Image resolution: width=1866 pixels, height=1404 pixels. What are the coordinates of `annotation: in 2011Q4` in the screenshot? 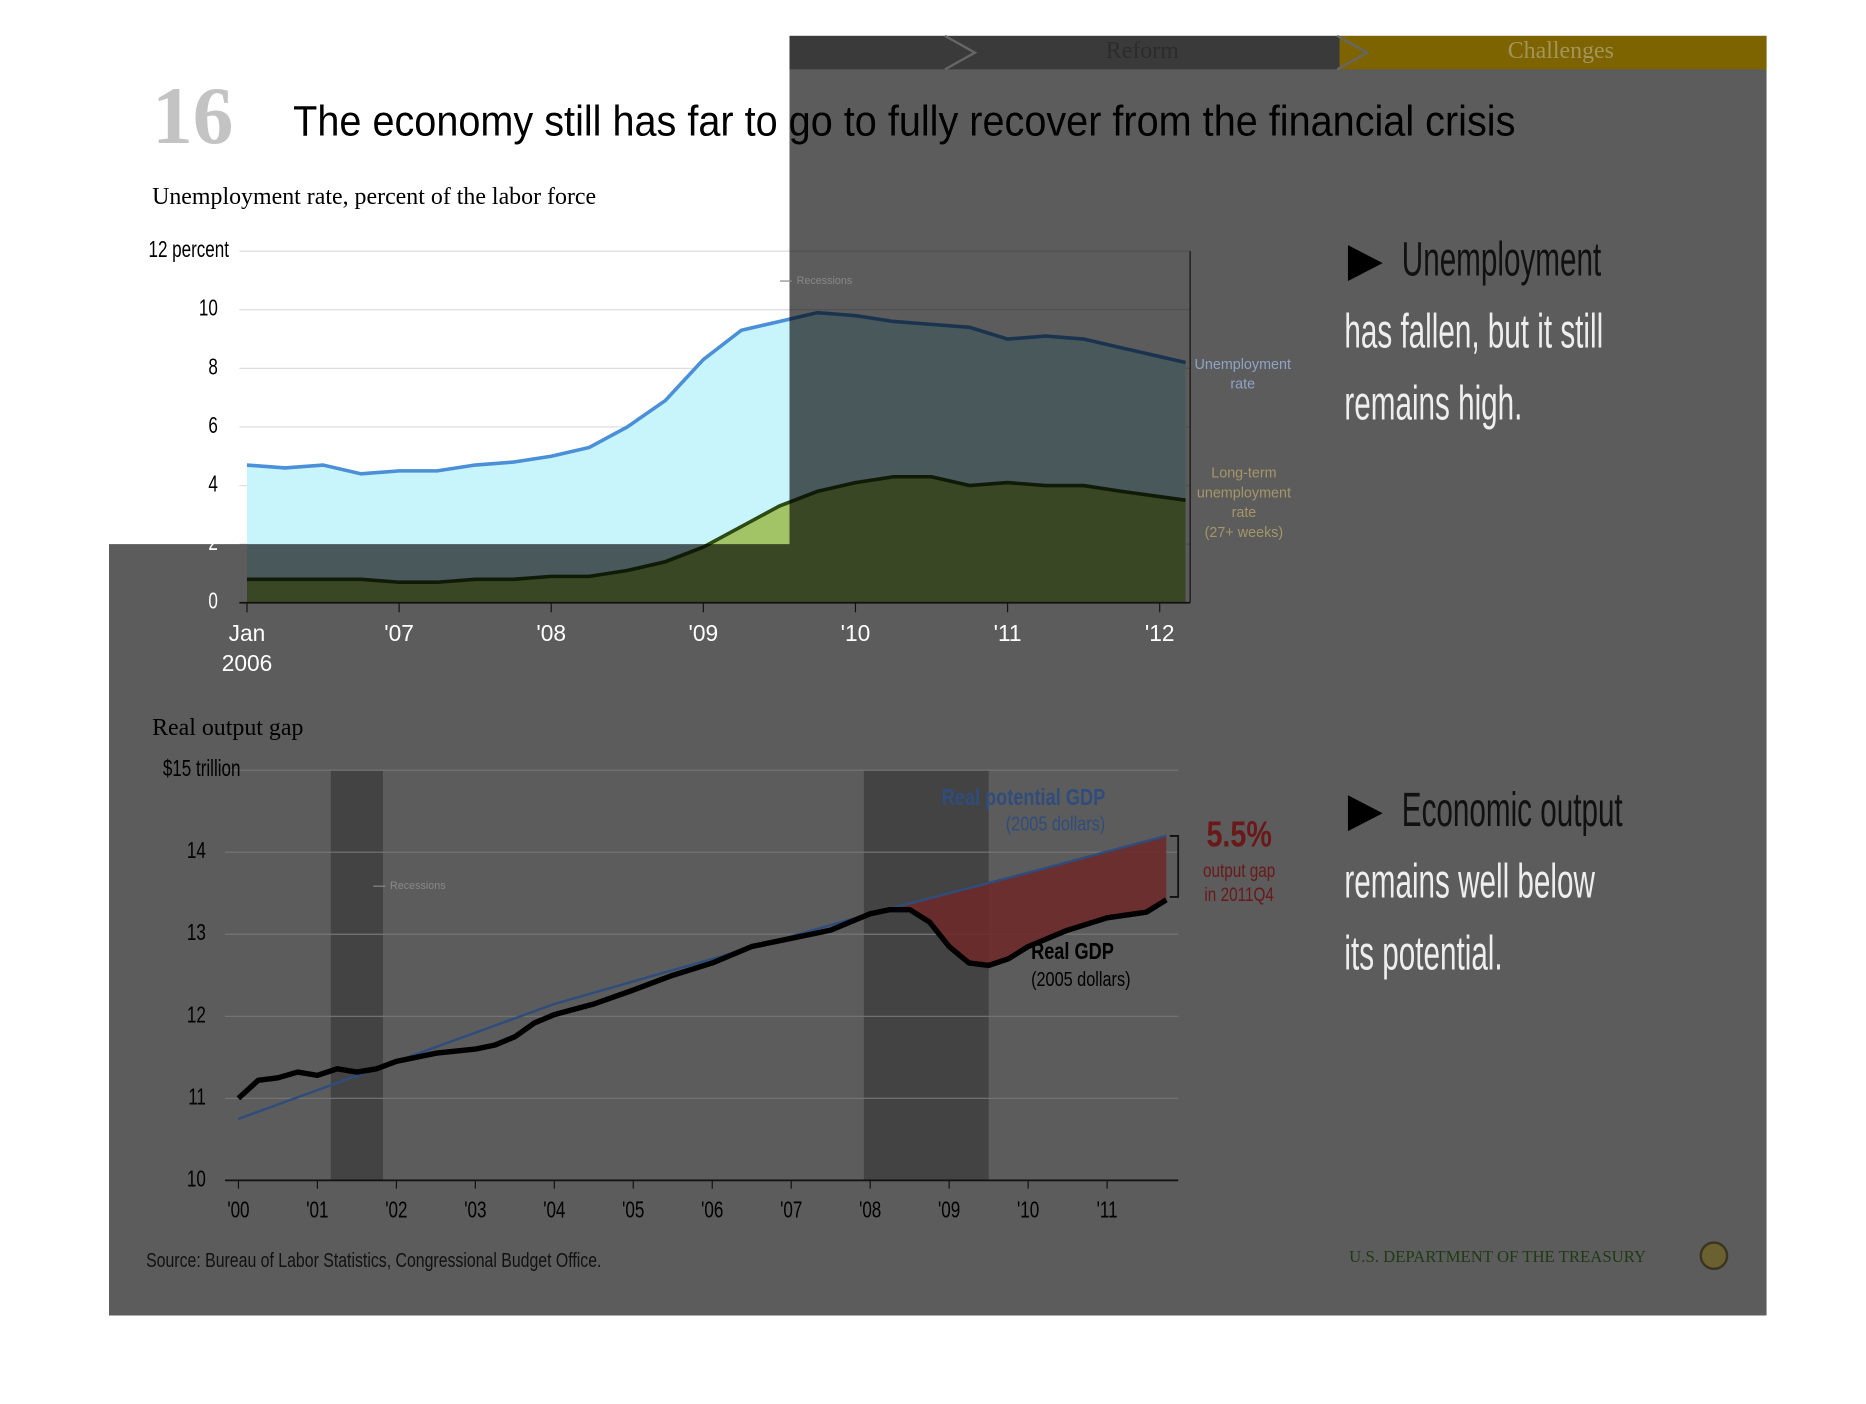 It's located at (1239, 895).